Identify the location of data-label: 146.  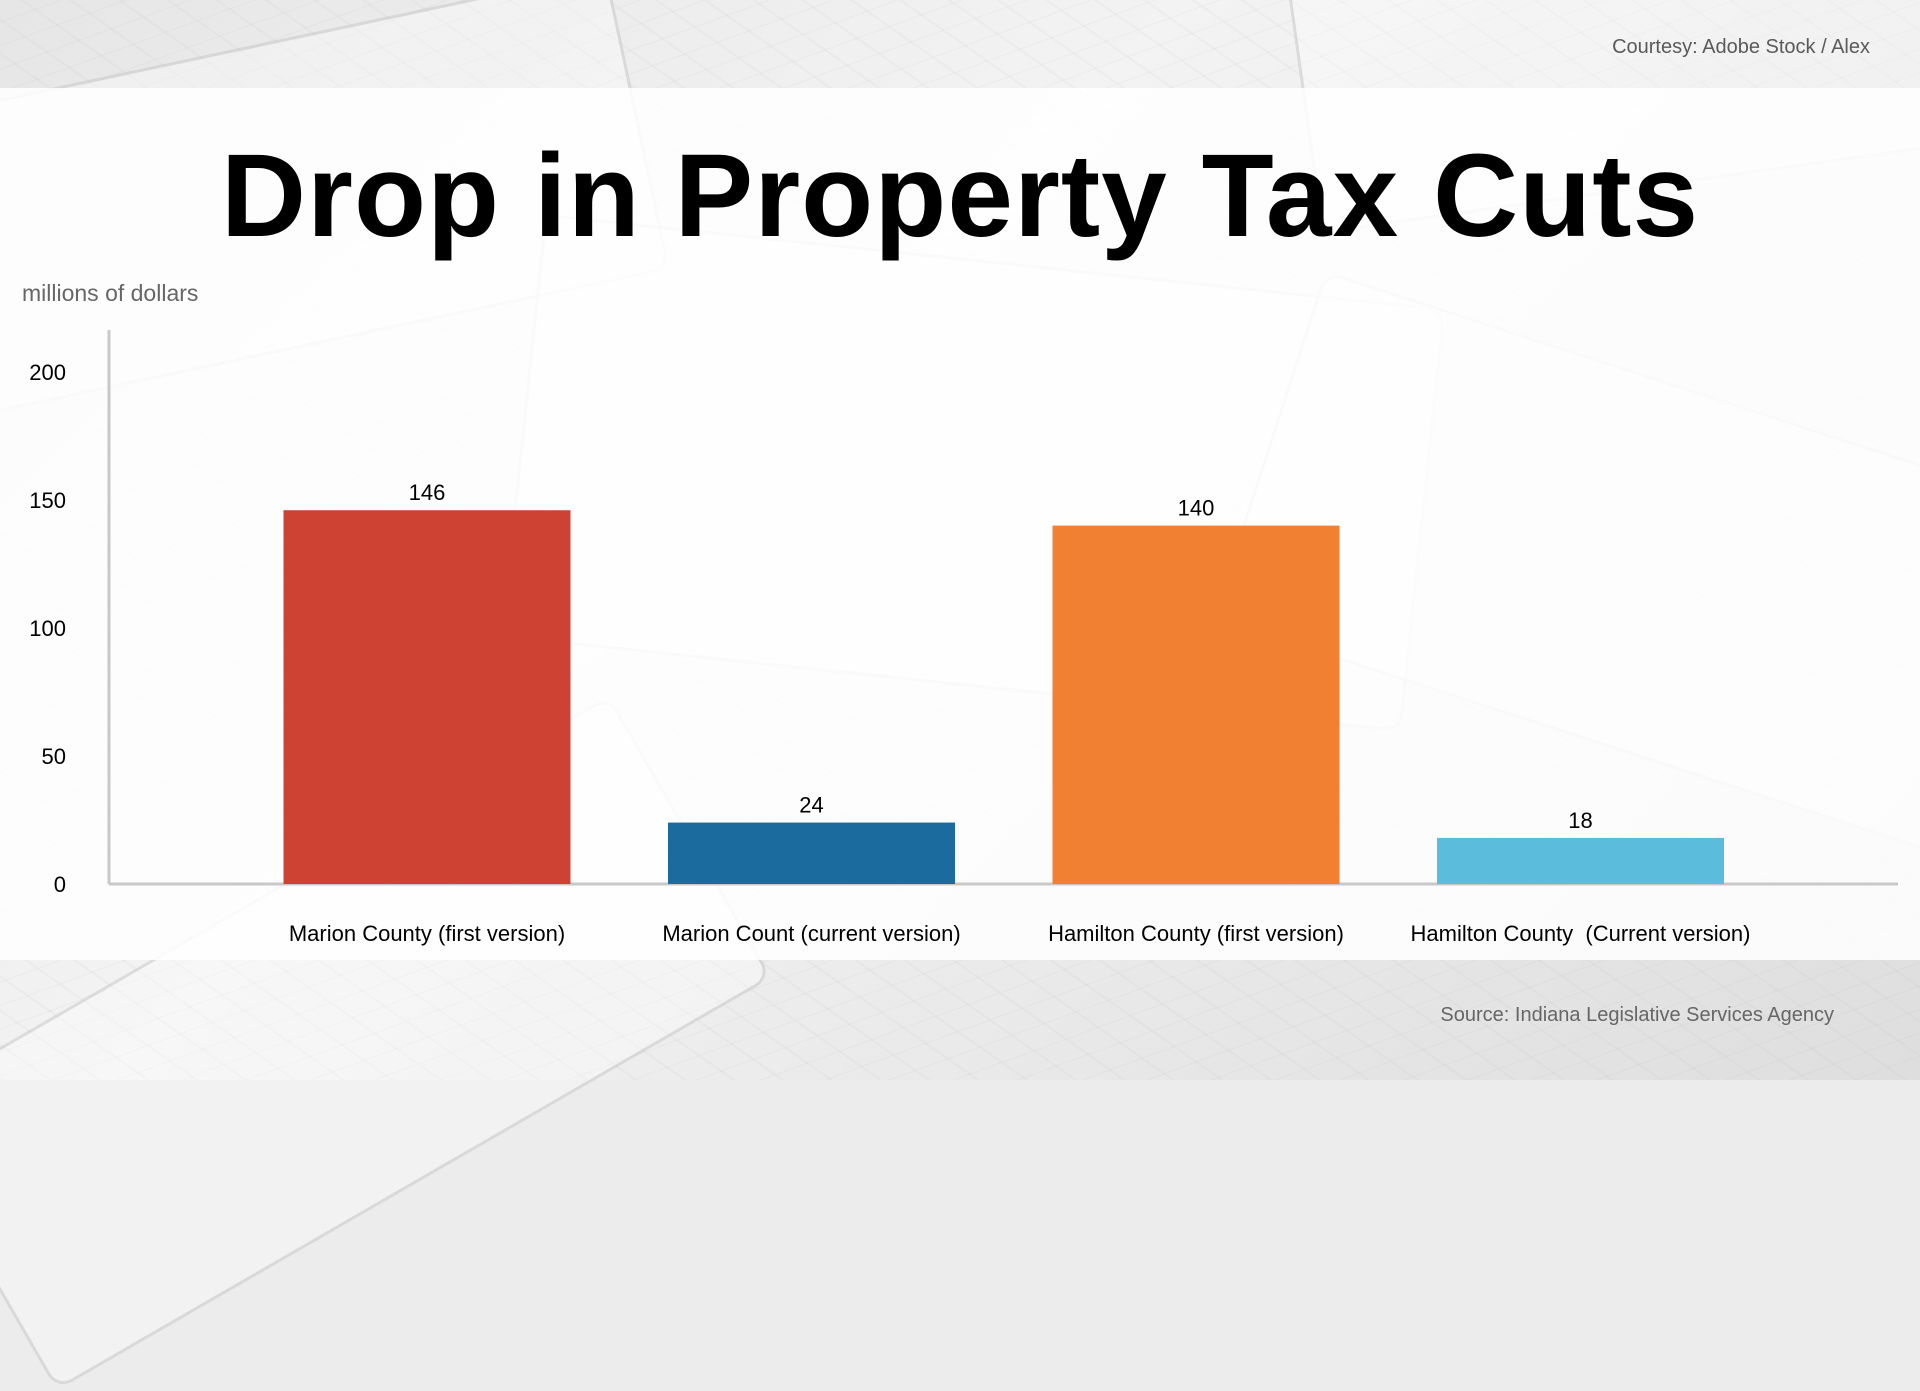
(427, 492).